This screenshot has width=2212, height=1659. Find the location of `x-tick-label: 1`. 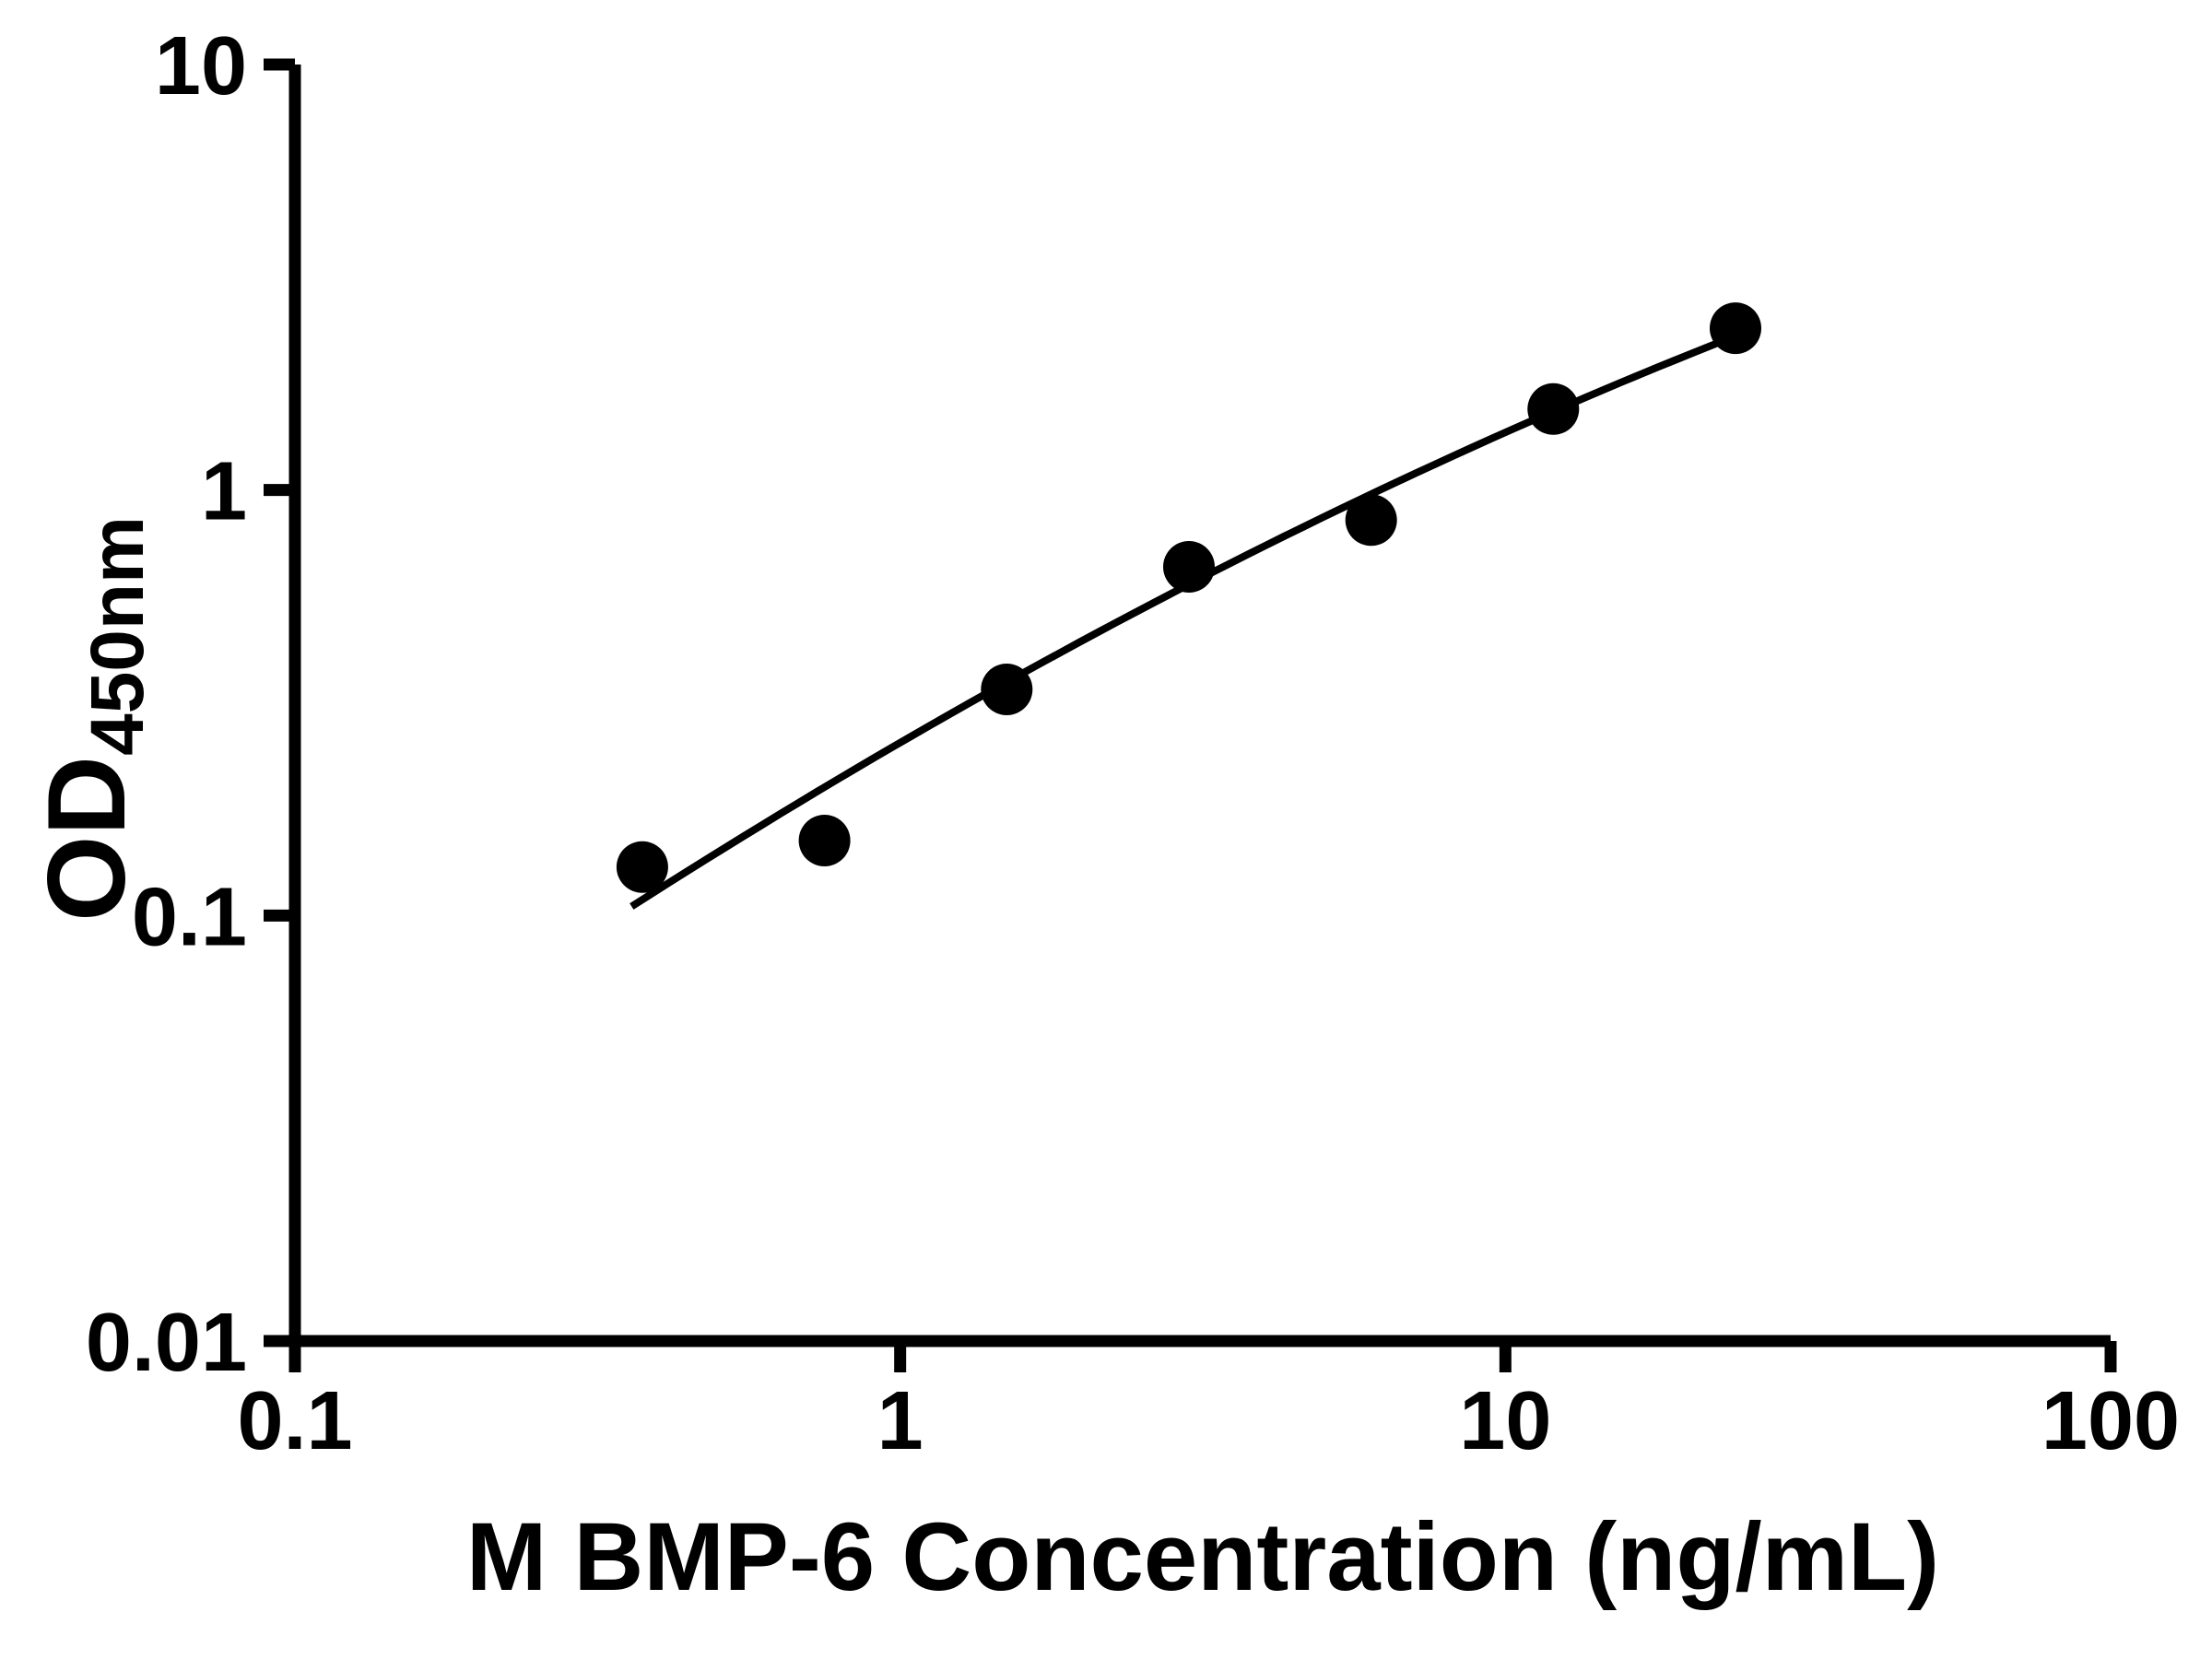

x-tick-label: 1 is located at coordinates (900, 1421).